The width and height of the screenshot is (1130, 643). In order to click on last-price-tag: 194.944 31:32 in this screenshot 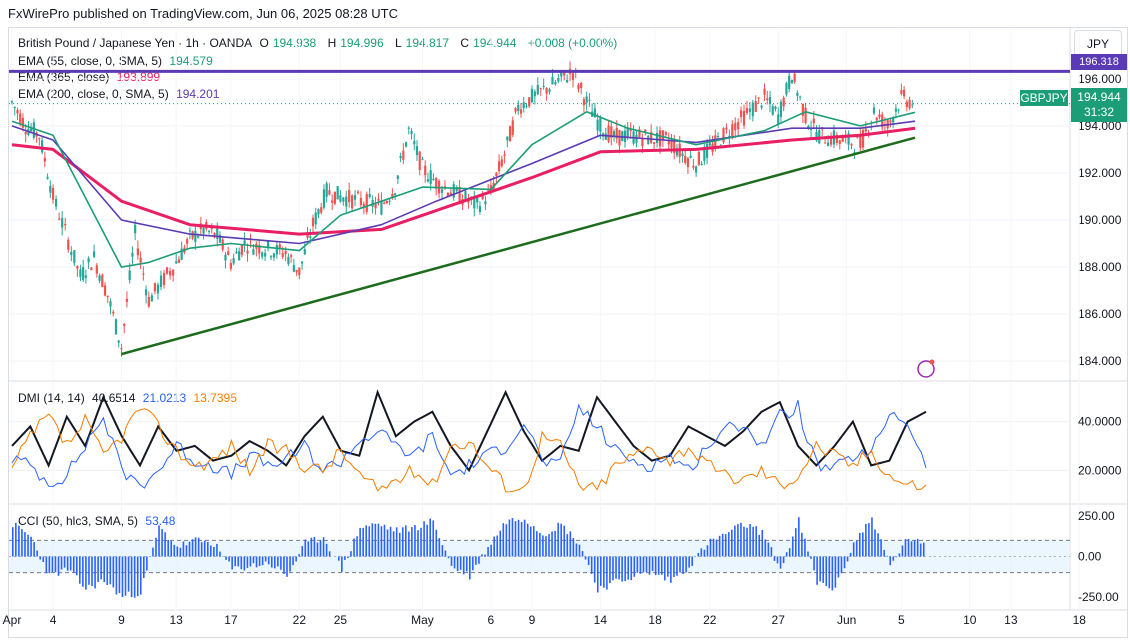, I will do `click(1099, 105)`.